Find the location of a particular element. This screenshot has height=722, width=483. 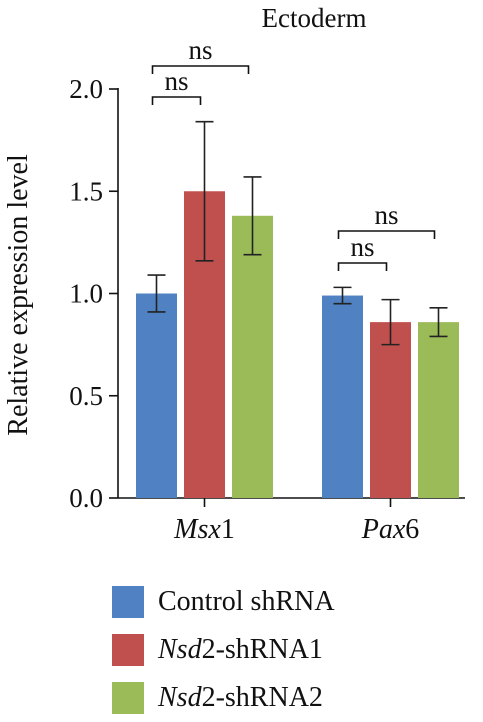

x-tick-label: Msx1 is located at coordinates (204, 529).